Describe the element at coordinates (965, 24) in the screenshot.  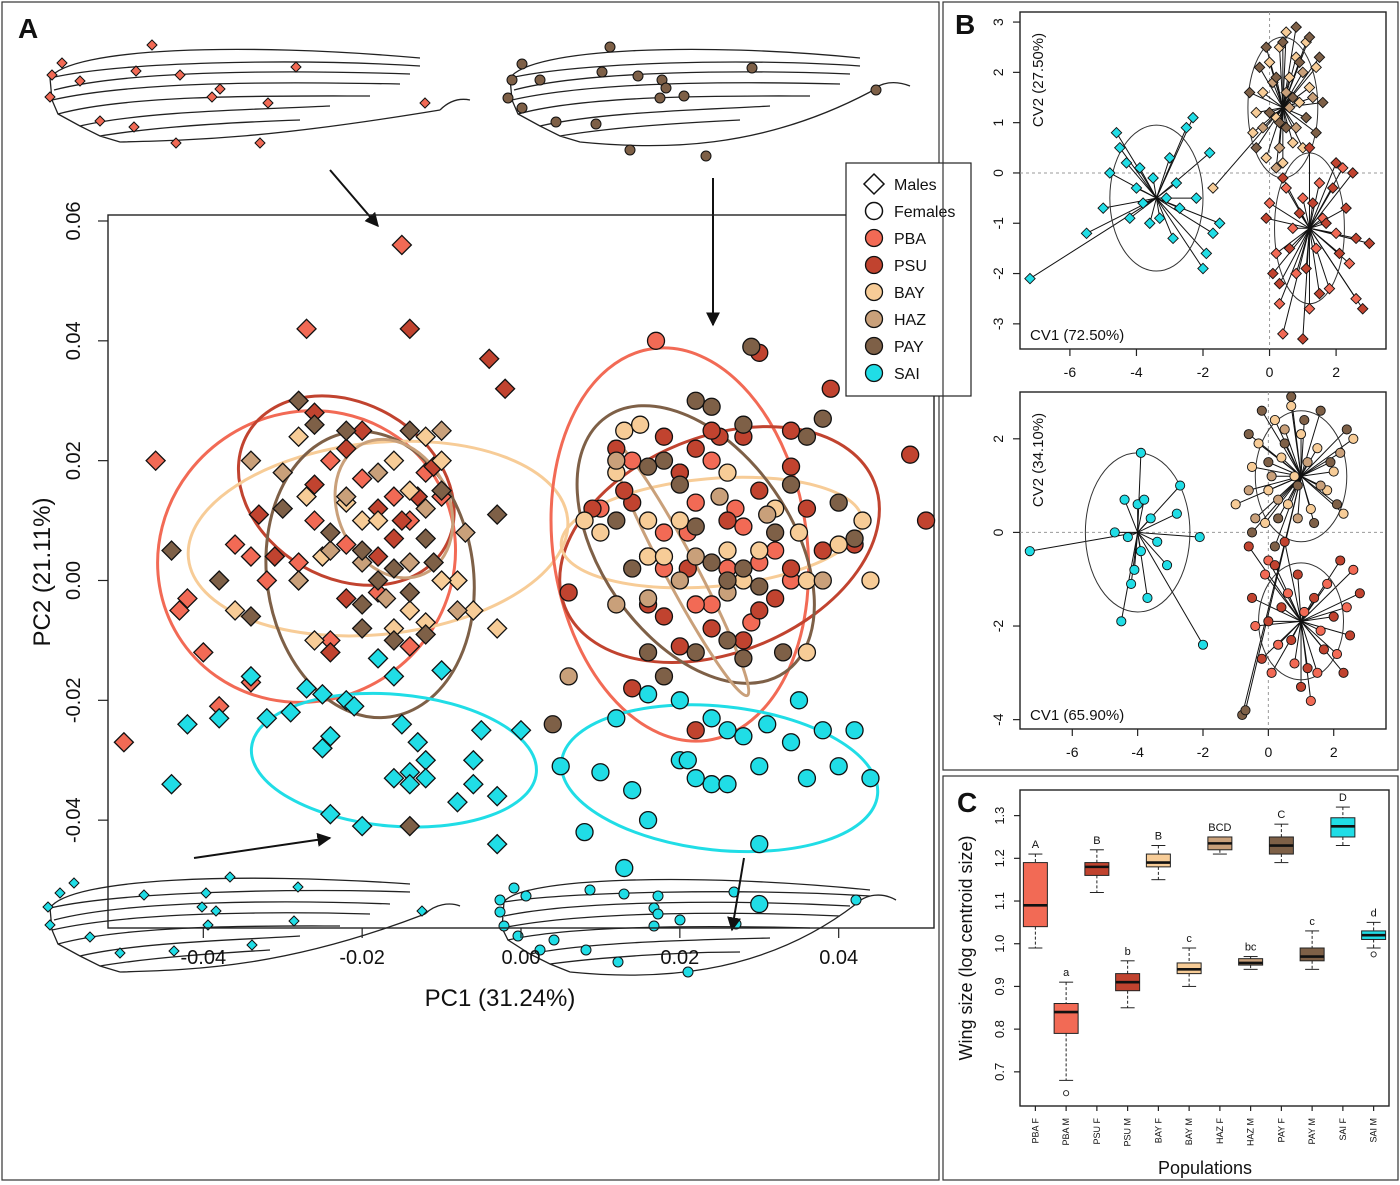
I see `panel-b-letter: B` at that location.